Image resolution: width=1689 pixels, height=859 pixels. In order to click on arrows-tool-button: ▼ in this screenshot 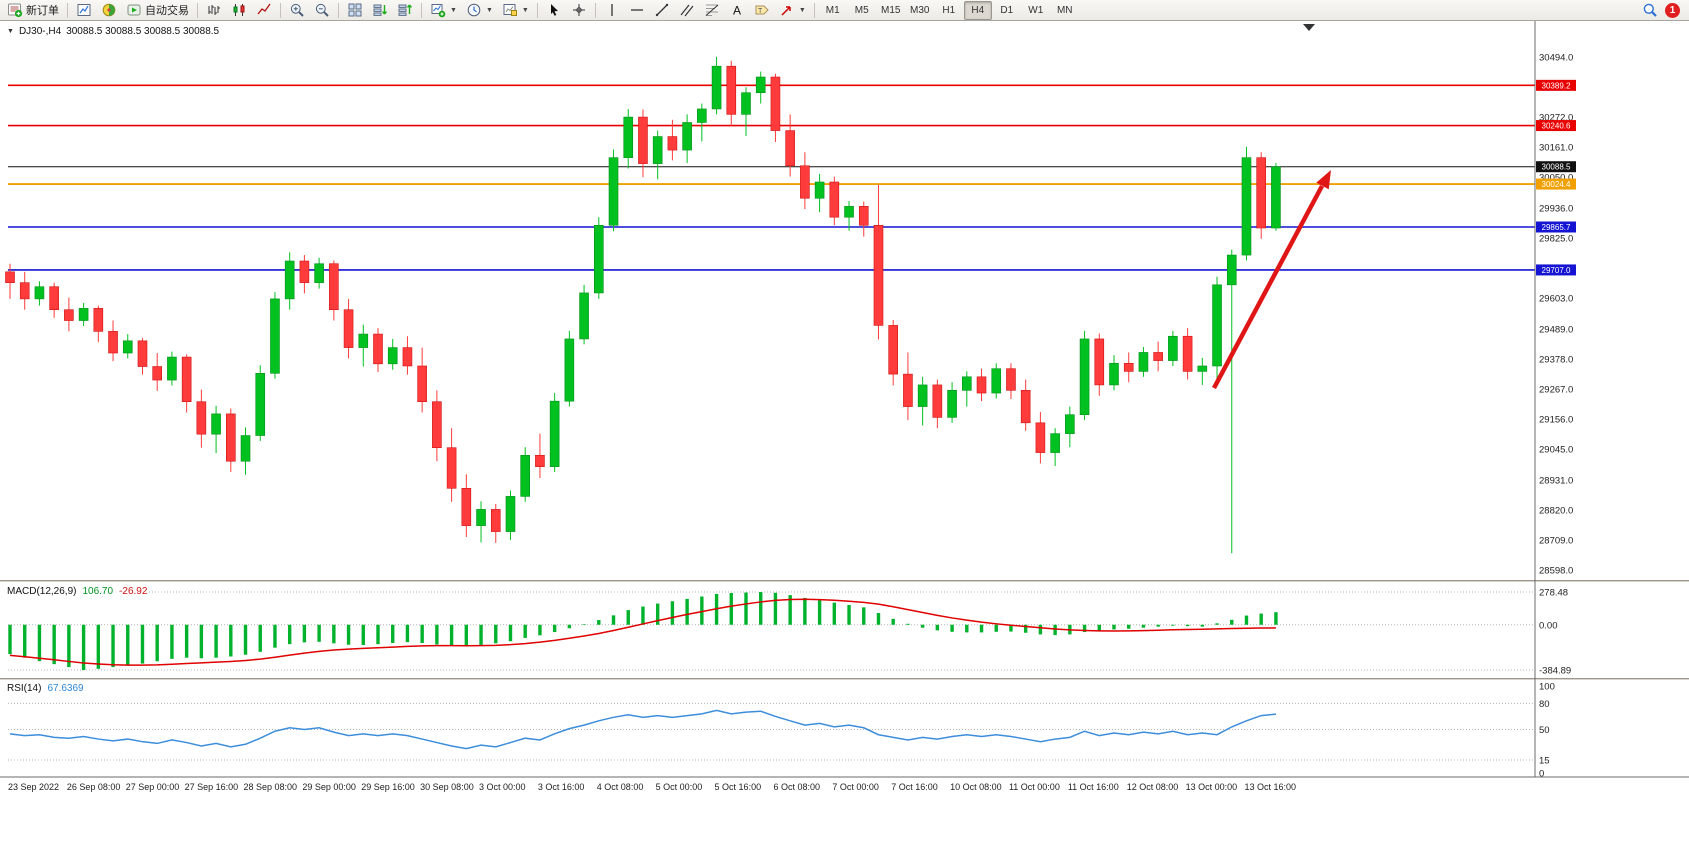, I will do `click(792, 10)`.